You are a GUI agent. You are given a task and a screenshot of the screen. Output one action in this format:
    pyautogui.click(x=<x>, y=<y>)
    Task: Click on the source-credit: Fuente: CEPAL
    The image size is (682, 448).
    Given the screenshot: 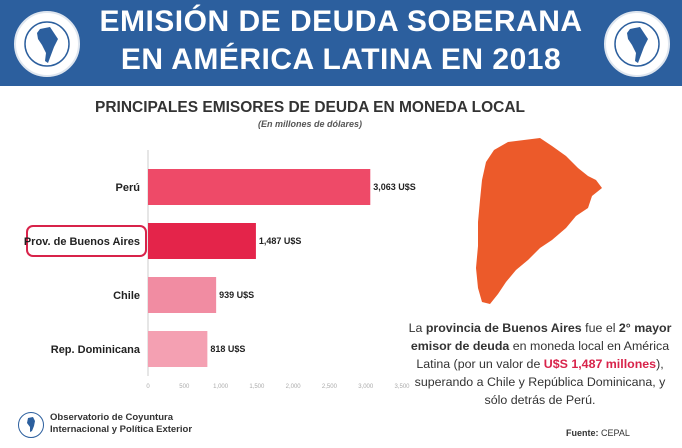 What is the action you would take?
    pyautogui.click(x=598, y=433)
    